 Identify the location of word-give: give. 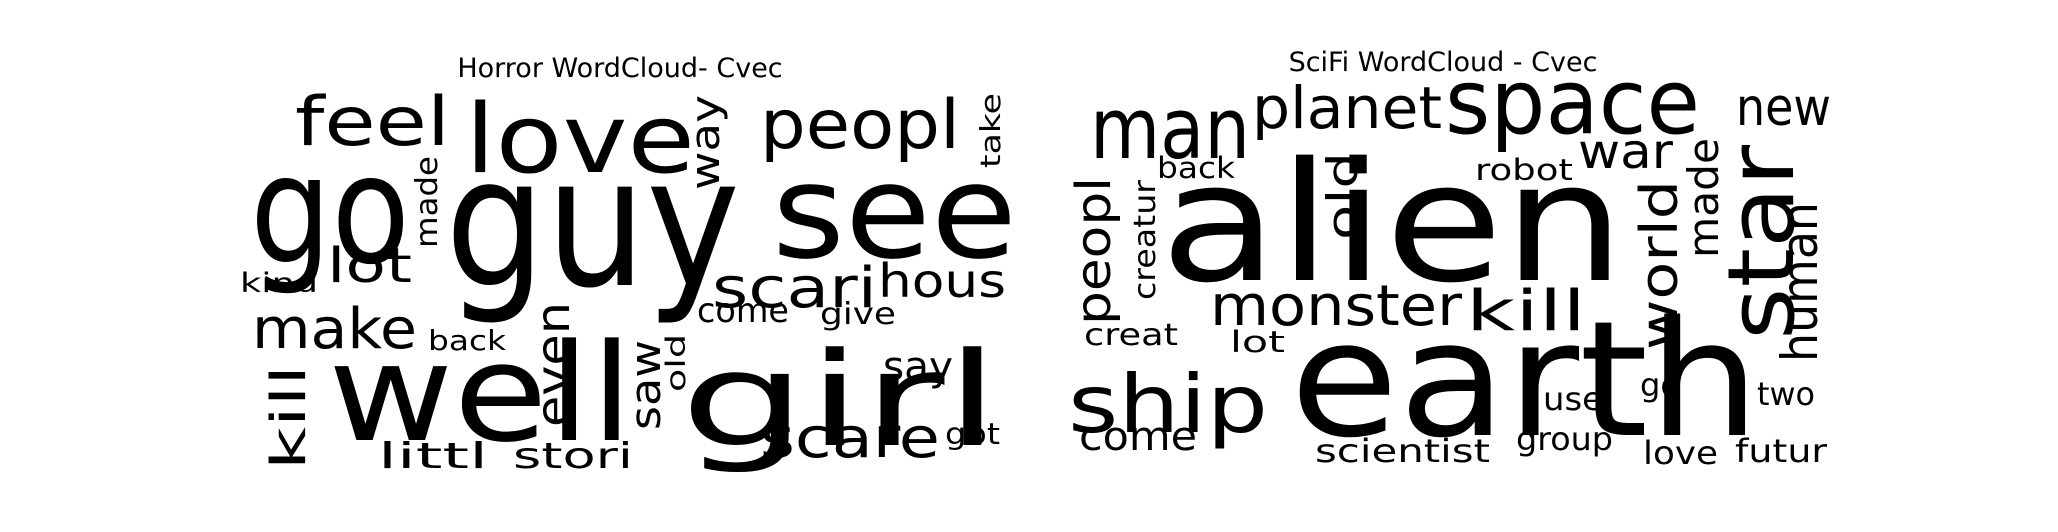
(858, 314).